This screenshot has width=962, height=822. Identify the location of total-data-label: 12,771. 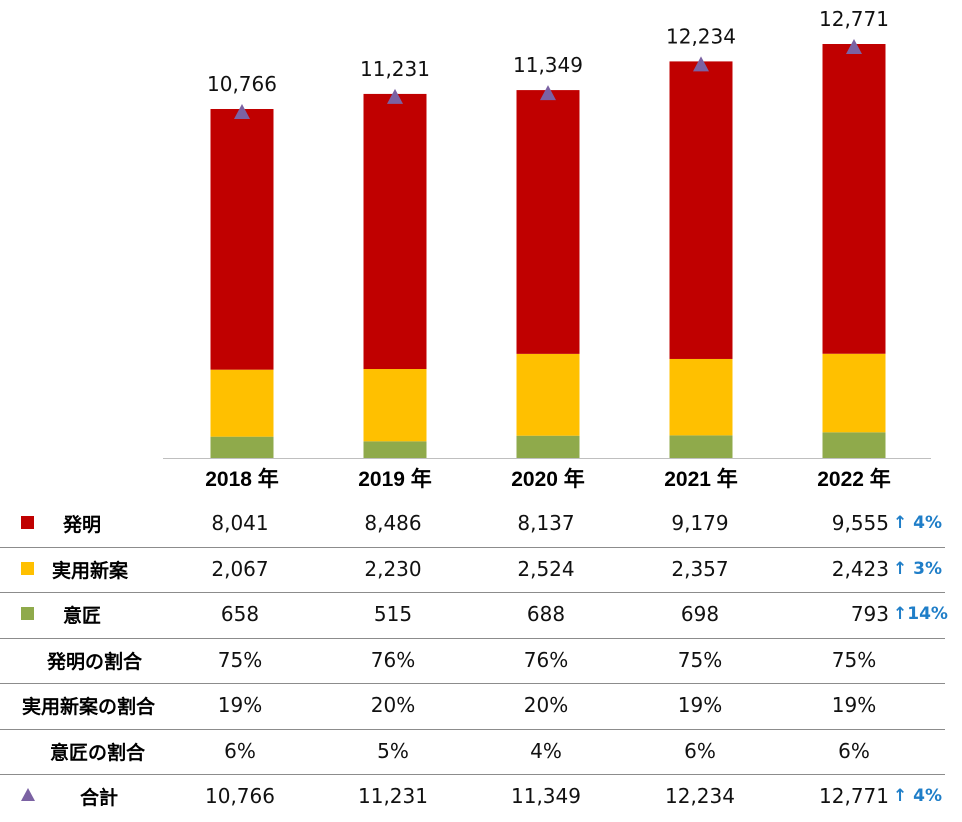
(854, 19).